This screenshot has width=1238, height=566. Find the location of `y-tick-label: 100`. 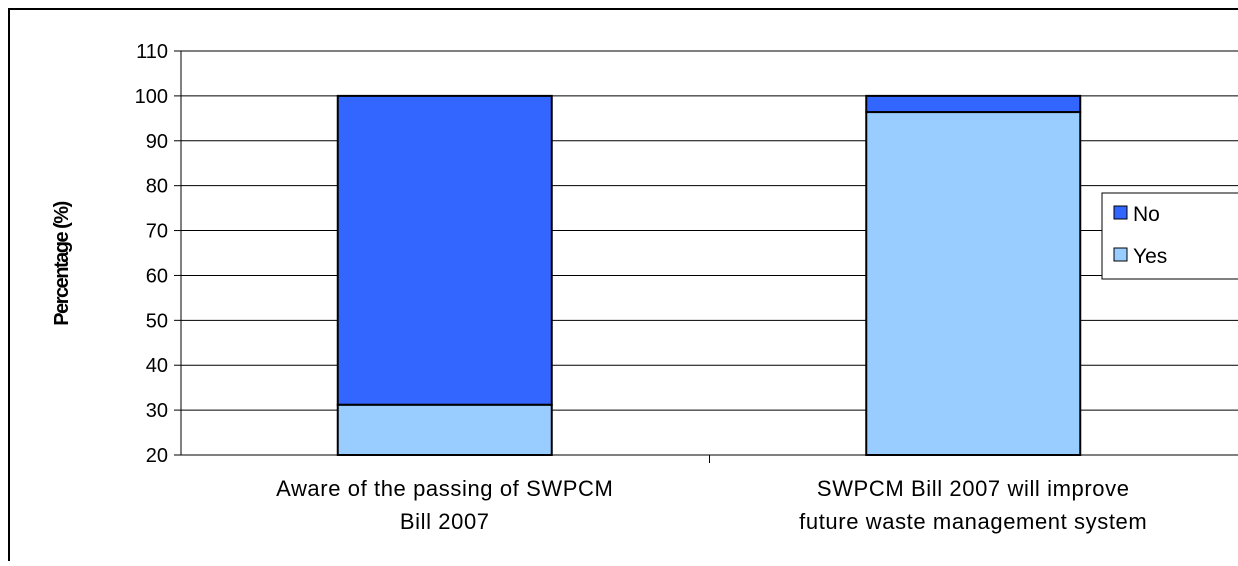

y-tick-label: 100 is located at coordinates (151, 97).